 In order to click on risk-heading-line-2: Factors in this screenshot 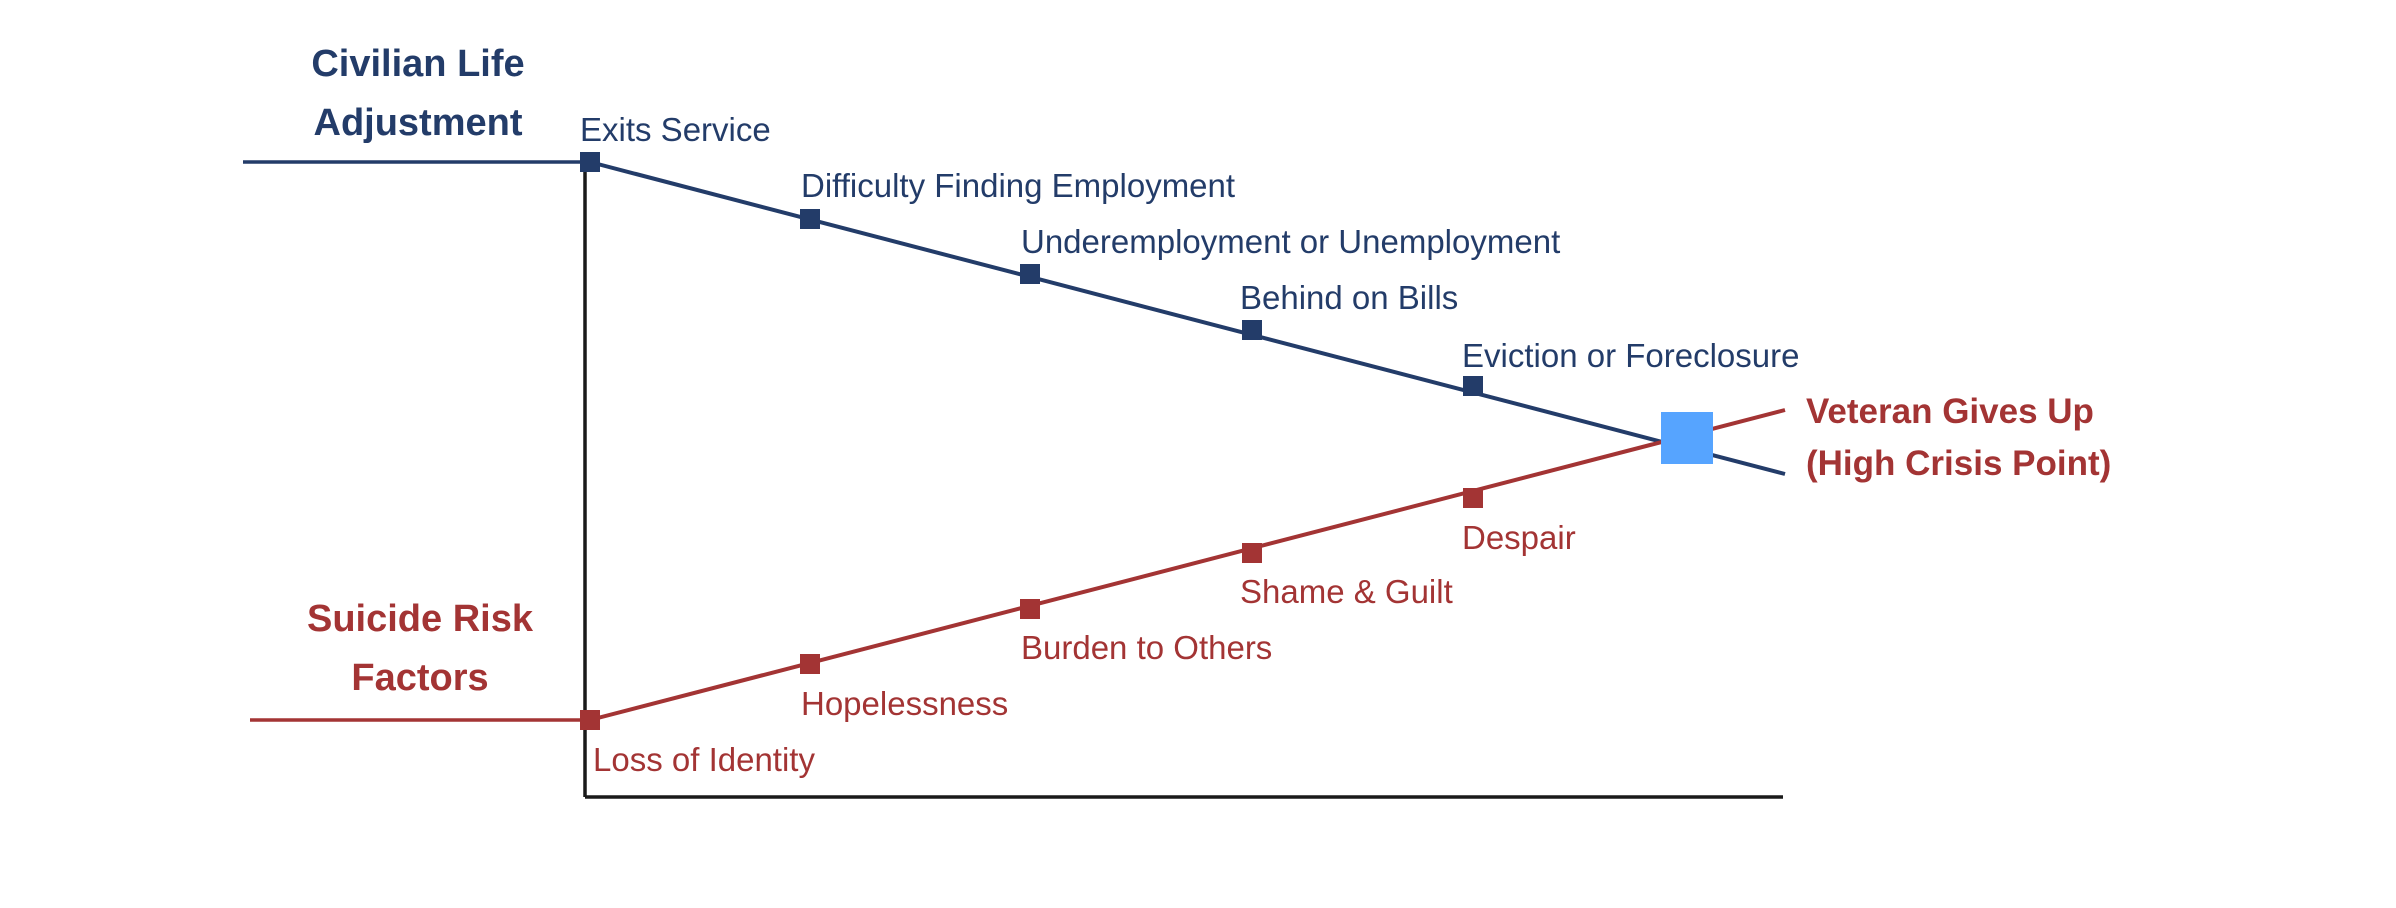, I will do `click(420, 678)`.